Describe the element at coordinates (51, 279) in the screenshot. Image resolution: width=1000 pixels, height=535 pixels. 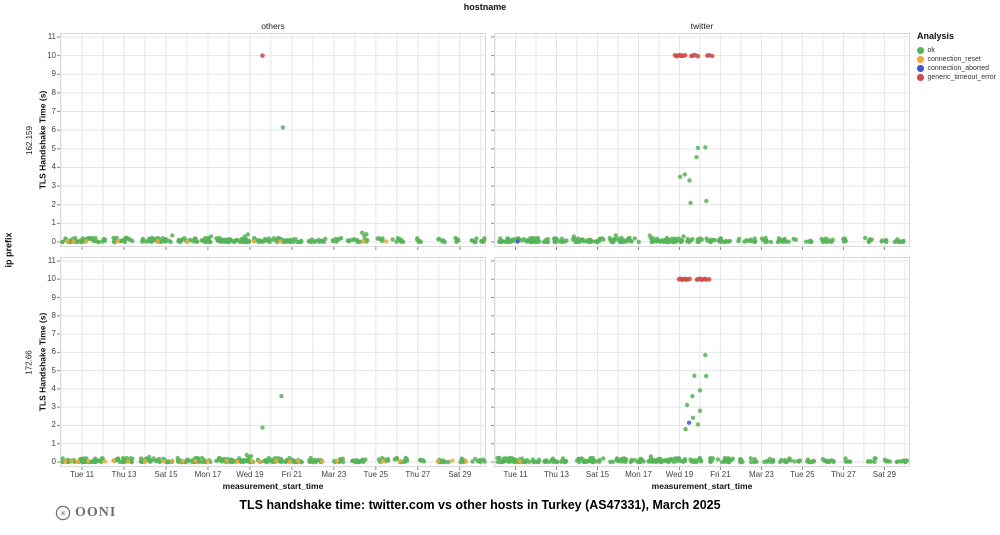
I see `y-tick-label: 10` at that location.